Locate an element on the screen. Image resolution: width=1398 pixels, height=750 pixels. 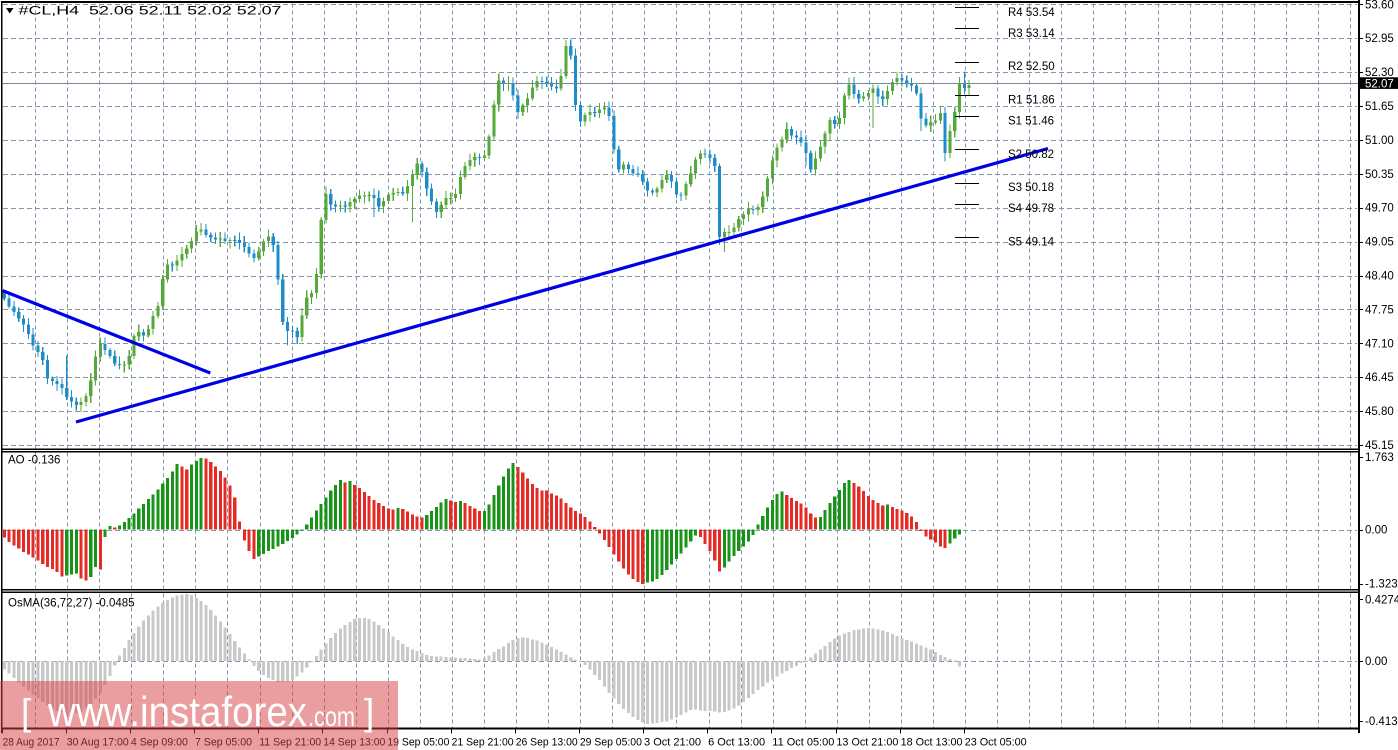
svg-text: S5 49.14 is located at coordinates (1031, 242).